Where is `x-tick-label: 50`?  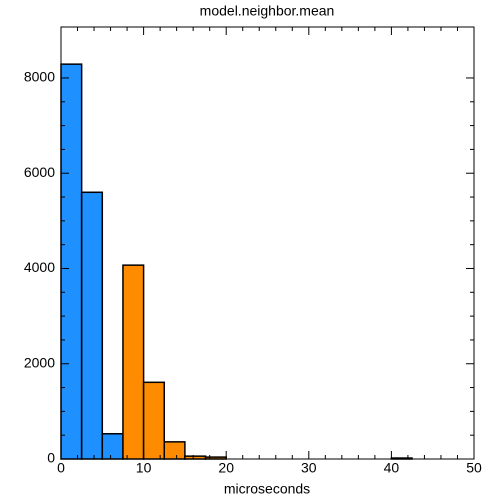 x-tick-label: 50 is located at coordinates (474, 468).